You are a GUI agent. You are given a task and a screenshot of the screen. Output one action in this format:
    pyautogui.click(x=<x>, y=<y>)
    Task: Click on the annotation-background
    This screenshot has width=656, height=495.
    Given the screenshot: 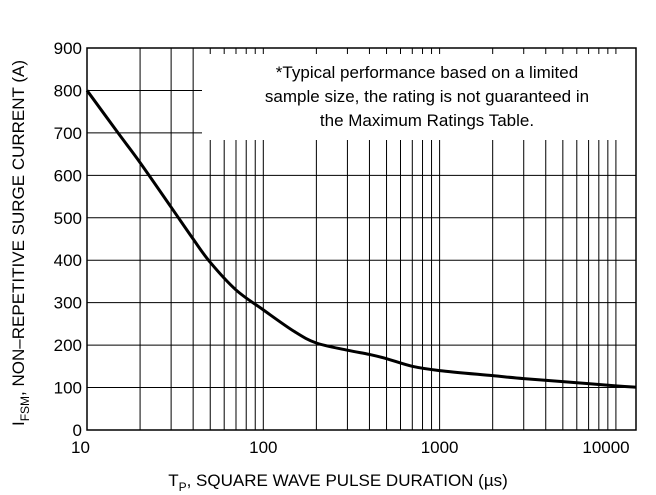 What is the action you would take?
    pyautogui.click(x=428, y=97)
    